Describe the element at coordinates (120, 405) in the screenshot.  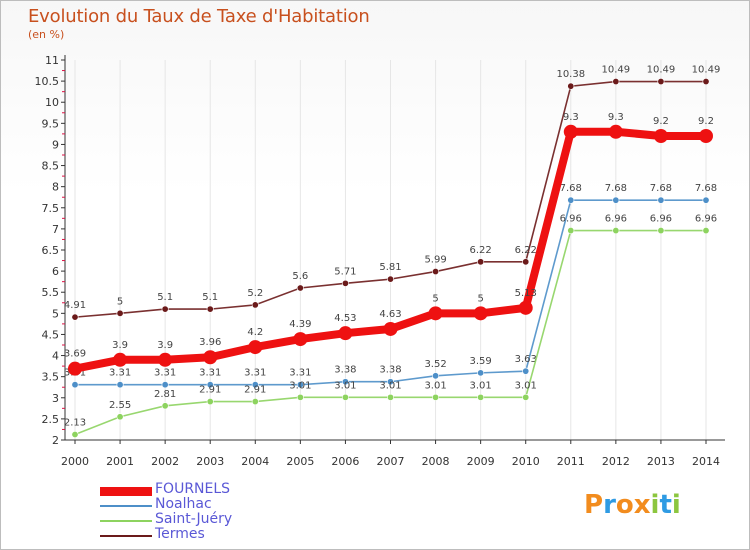
I see `data-label-saint-ju-ry: 2.55` at that location.